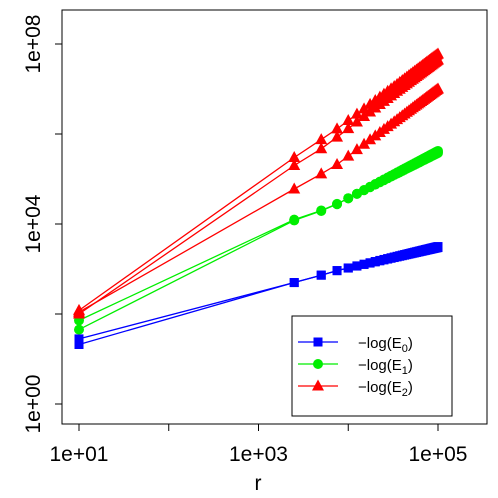 This screenshot has height=498, width=498. I want to click on legend-label: −log(E1), so click(385, 367).